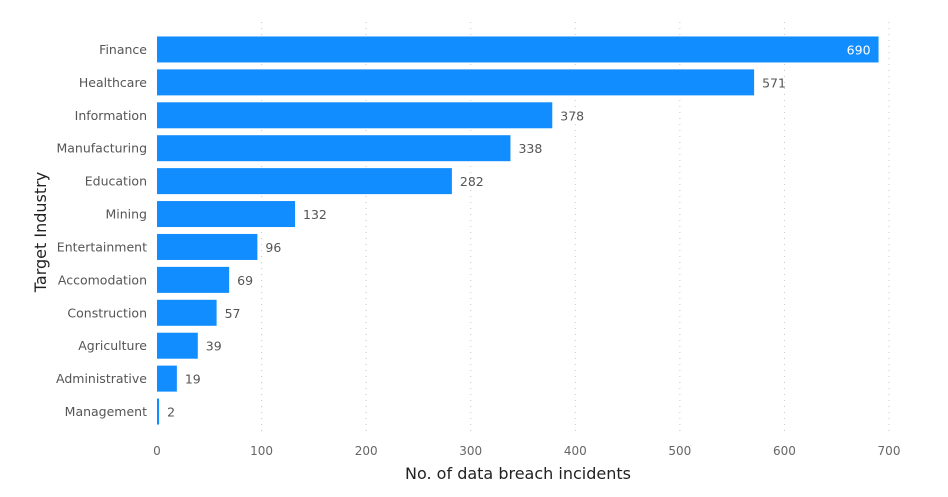 Image resolution: width=948 pixels, height=497 pixels. What do you see at coordinates (572, 115) in the screenshot?
I see `data-label: 378` at bounding box center [572, 115].